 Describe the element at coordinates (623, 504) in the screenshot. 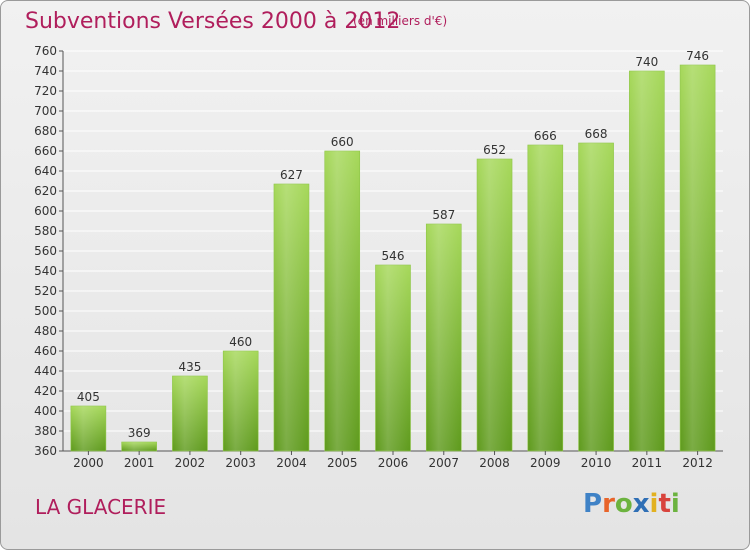

I see `logo-letter: o` at that location.